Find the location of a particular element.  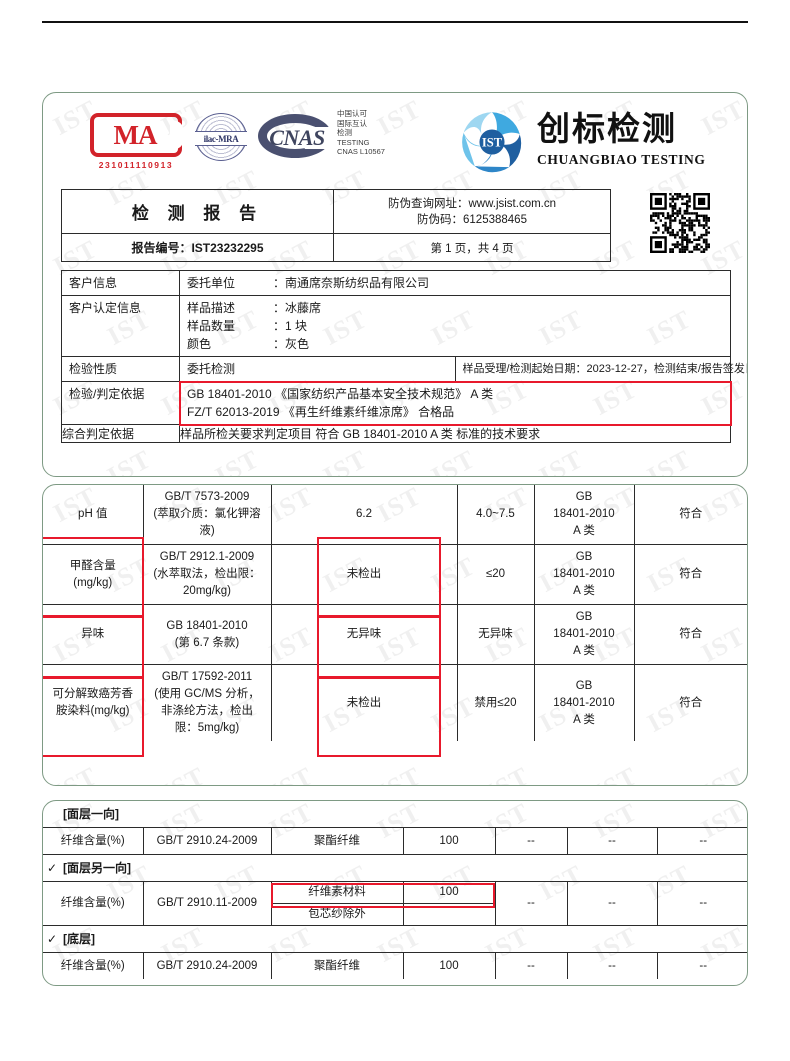

result-requirement-cell: 4.0~7.5 is located at coordinates (495, 515).